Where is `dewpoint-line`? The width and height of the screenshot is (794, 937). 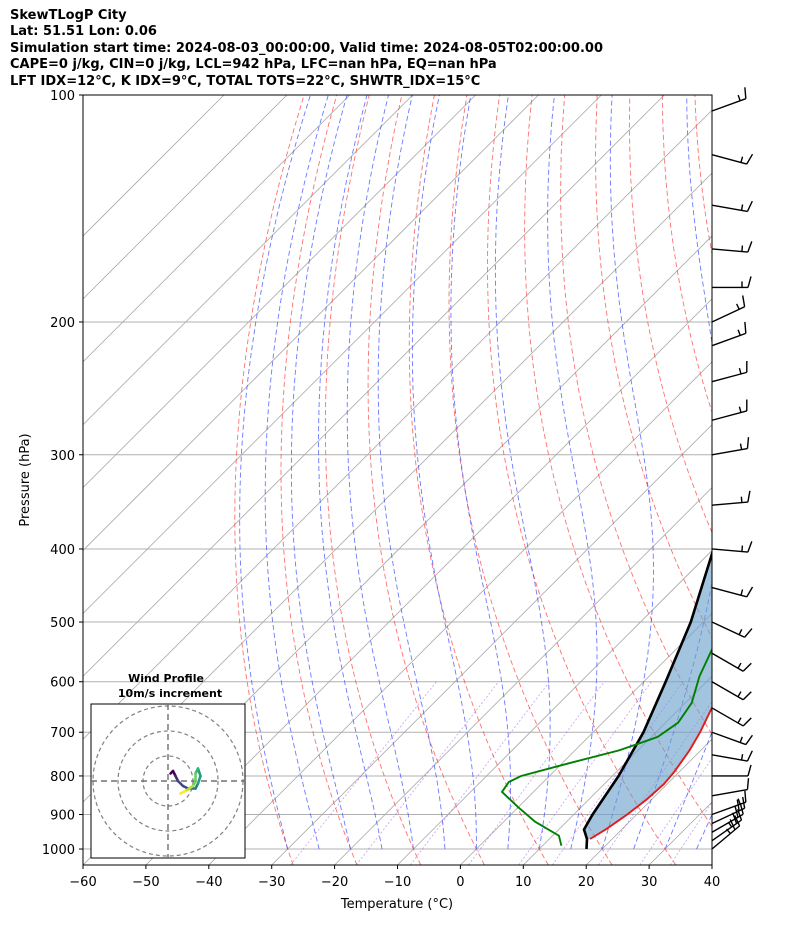 dewpoint-line is located at coordinates (606, 746).